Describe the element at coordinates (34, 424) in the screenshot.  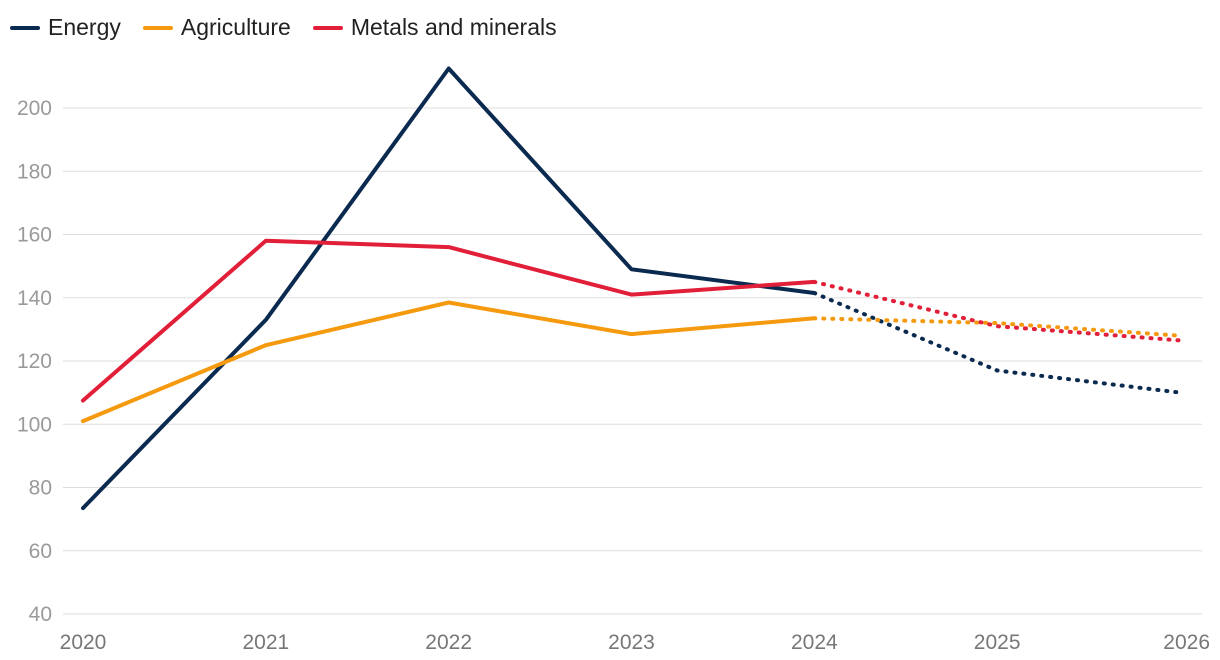
I see `y-tick-label-100: 100` at that location.